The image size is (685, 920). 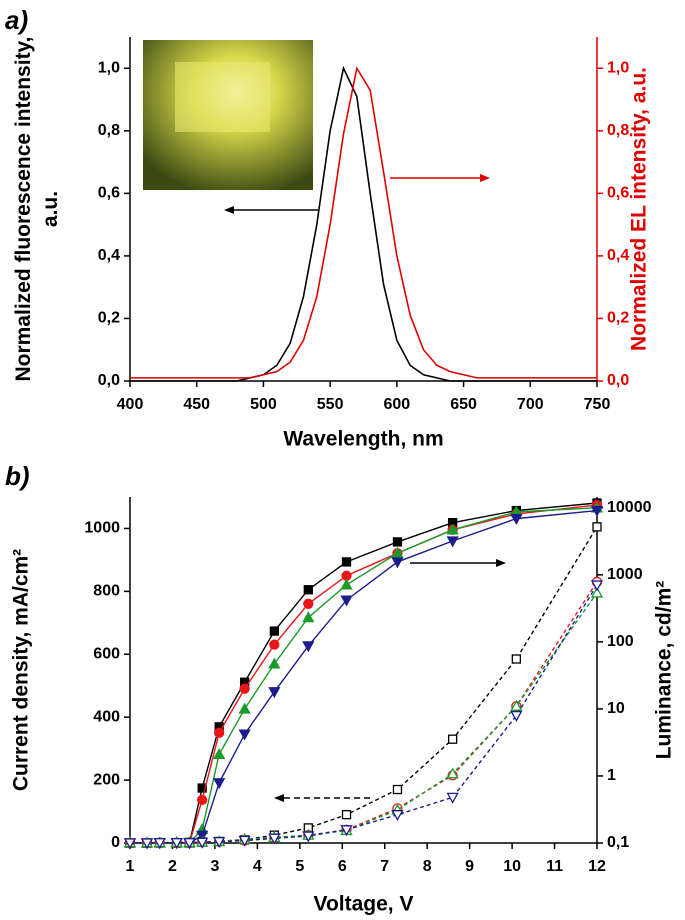 I want to click on panel-label: b), so click(x=17, y=476).